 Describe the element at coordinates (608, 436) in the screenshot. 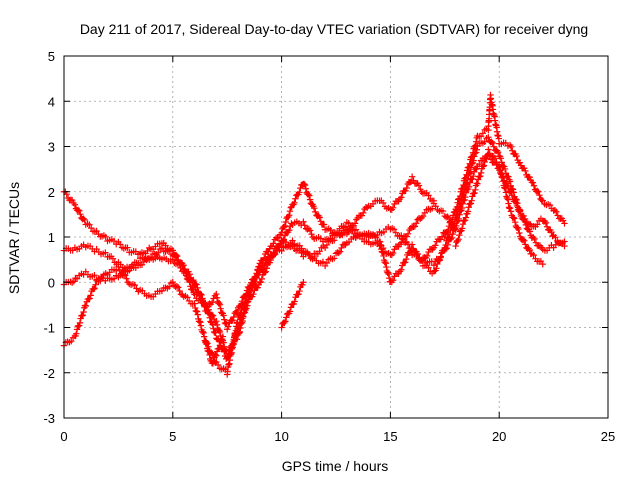

I see `x-tick-label: 25` at that location.